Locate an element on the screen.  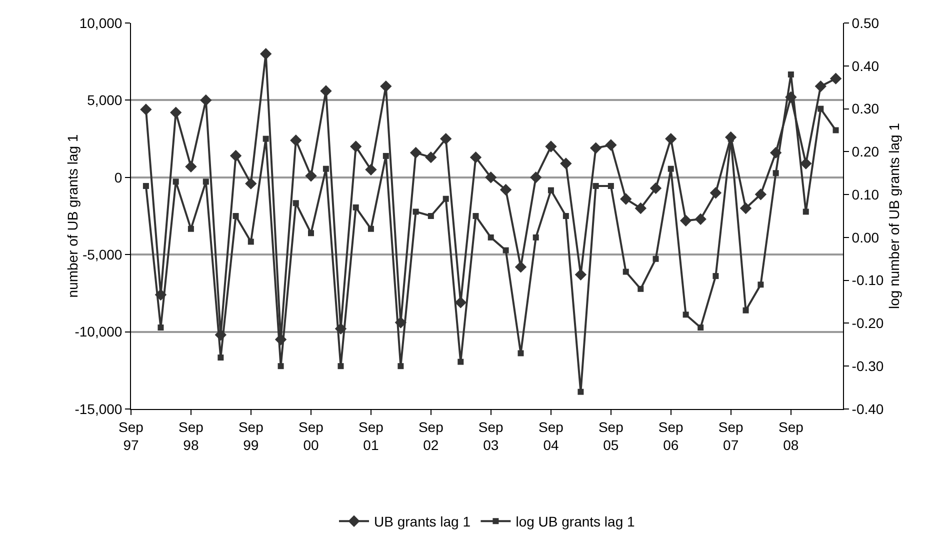
x-tick-label: Sep 00 is located at coordinates (311, 435).